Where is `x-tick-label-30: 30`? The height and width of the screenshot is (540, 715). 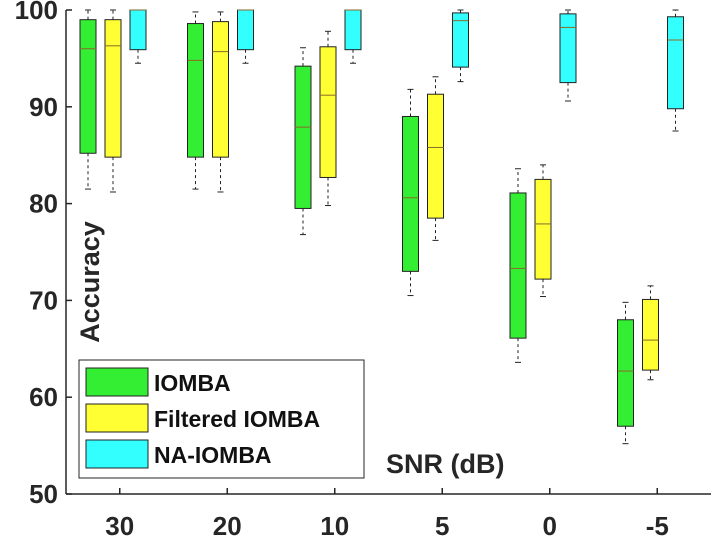 x-tick-label-30: 30 is located at coordinates (119, 525).